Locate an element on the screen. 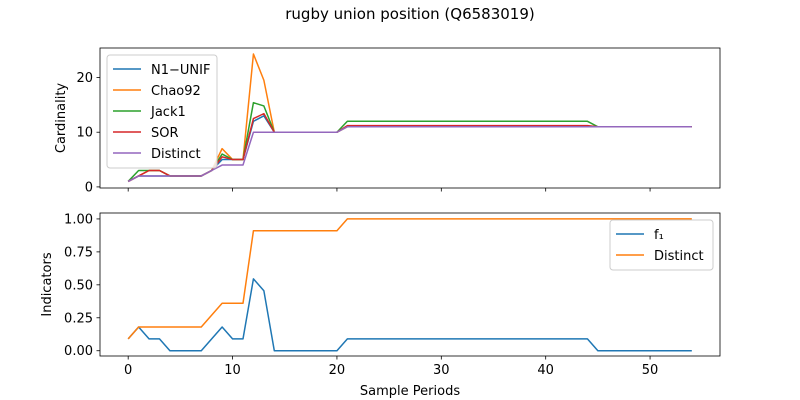  x-tick-label: 20 is located at coordinates (337, 370).